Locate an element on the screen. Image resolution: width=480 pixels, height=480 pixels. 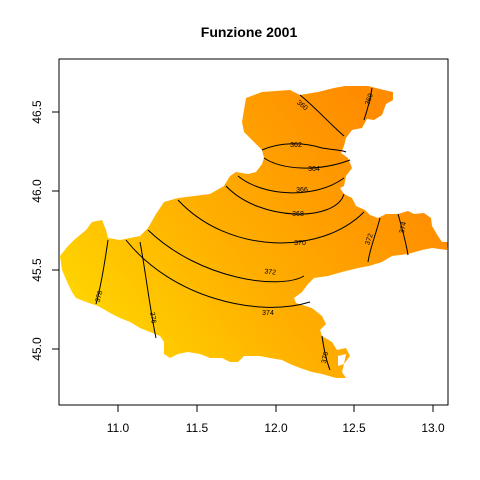
x-tick-labels: 11.0 11.5 12.0 12.5 13.0 is located at coordinates (276, 428).